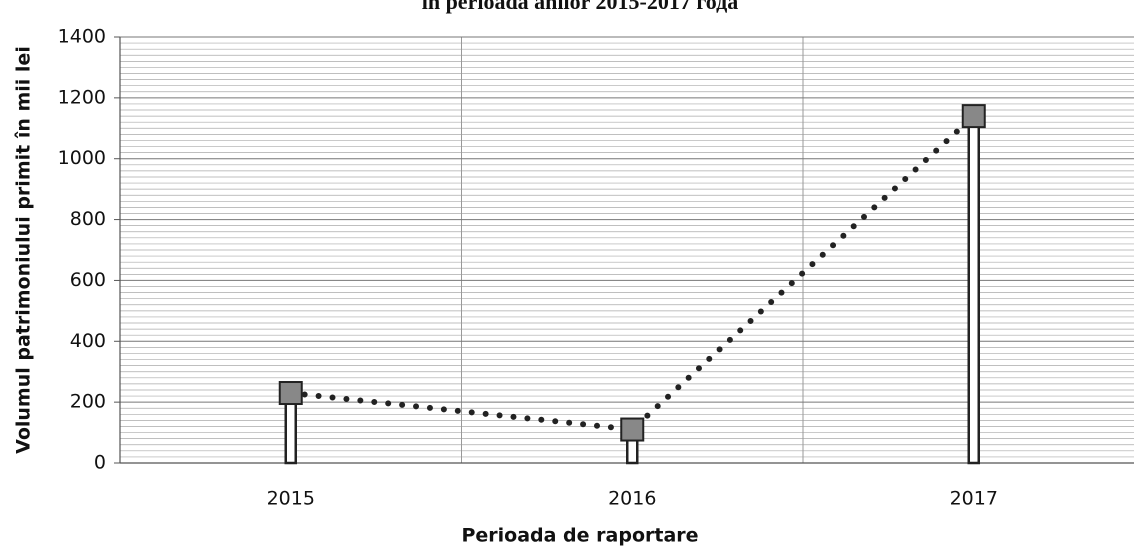 The height and width of the screenshot is (551, 1134). I want to click on y-tick-label: 1200, so click(82, 97).